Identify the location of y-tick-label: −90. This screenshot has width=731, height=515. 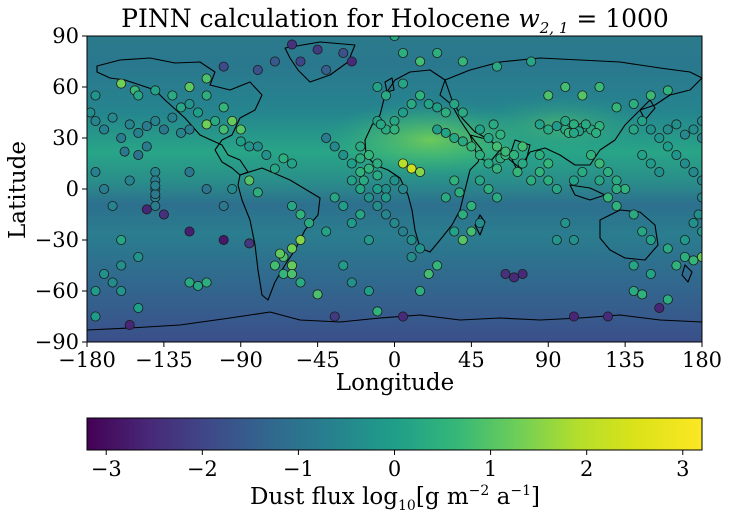
(57, 342).